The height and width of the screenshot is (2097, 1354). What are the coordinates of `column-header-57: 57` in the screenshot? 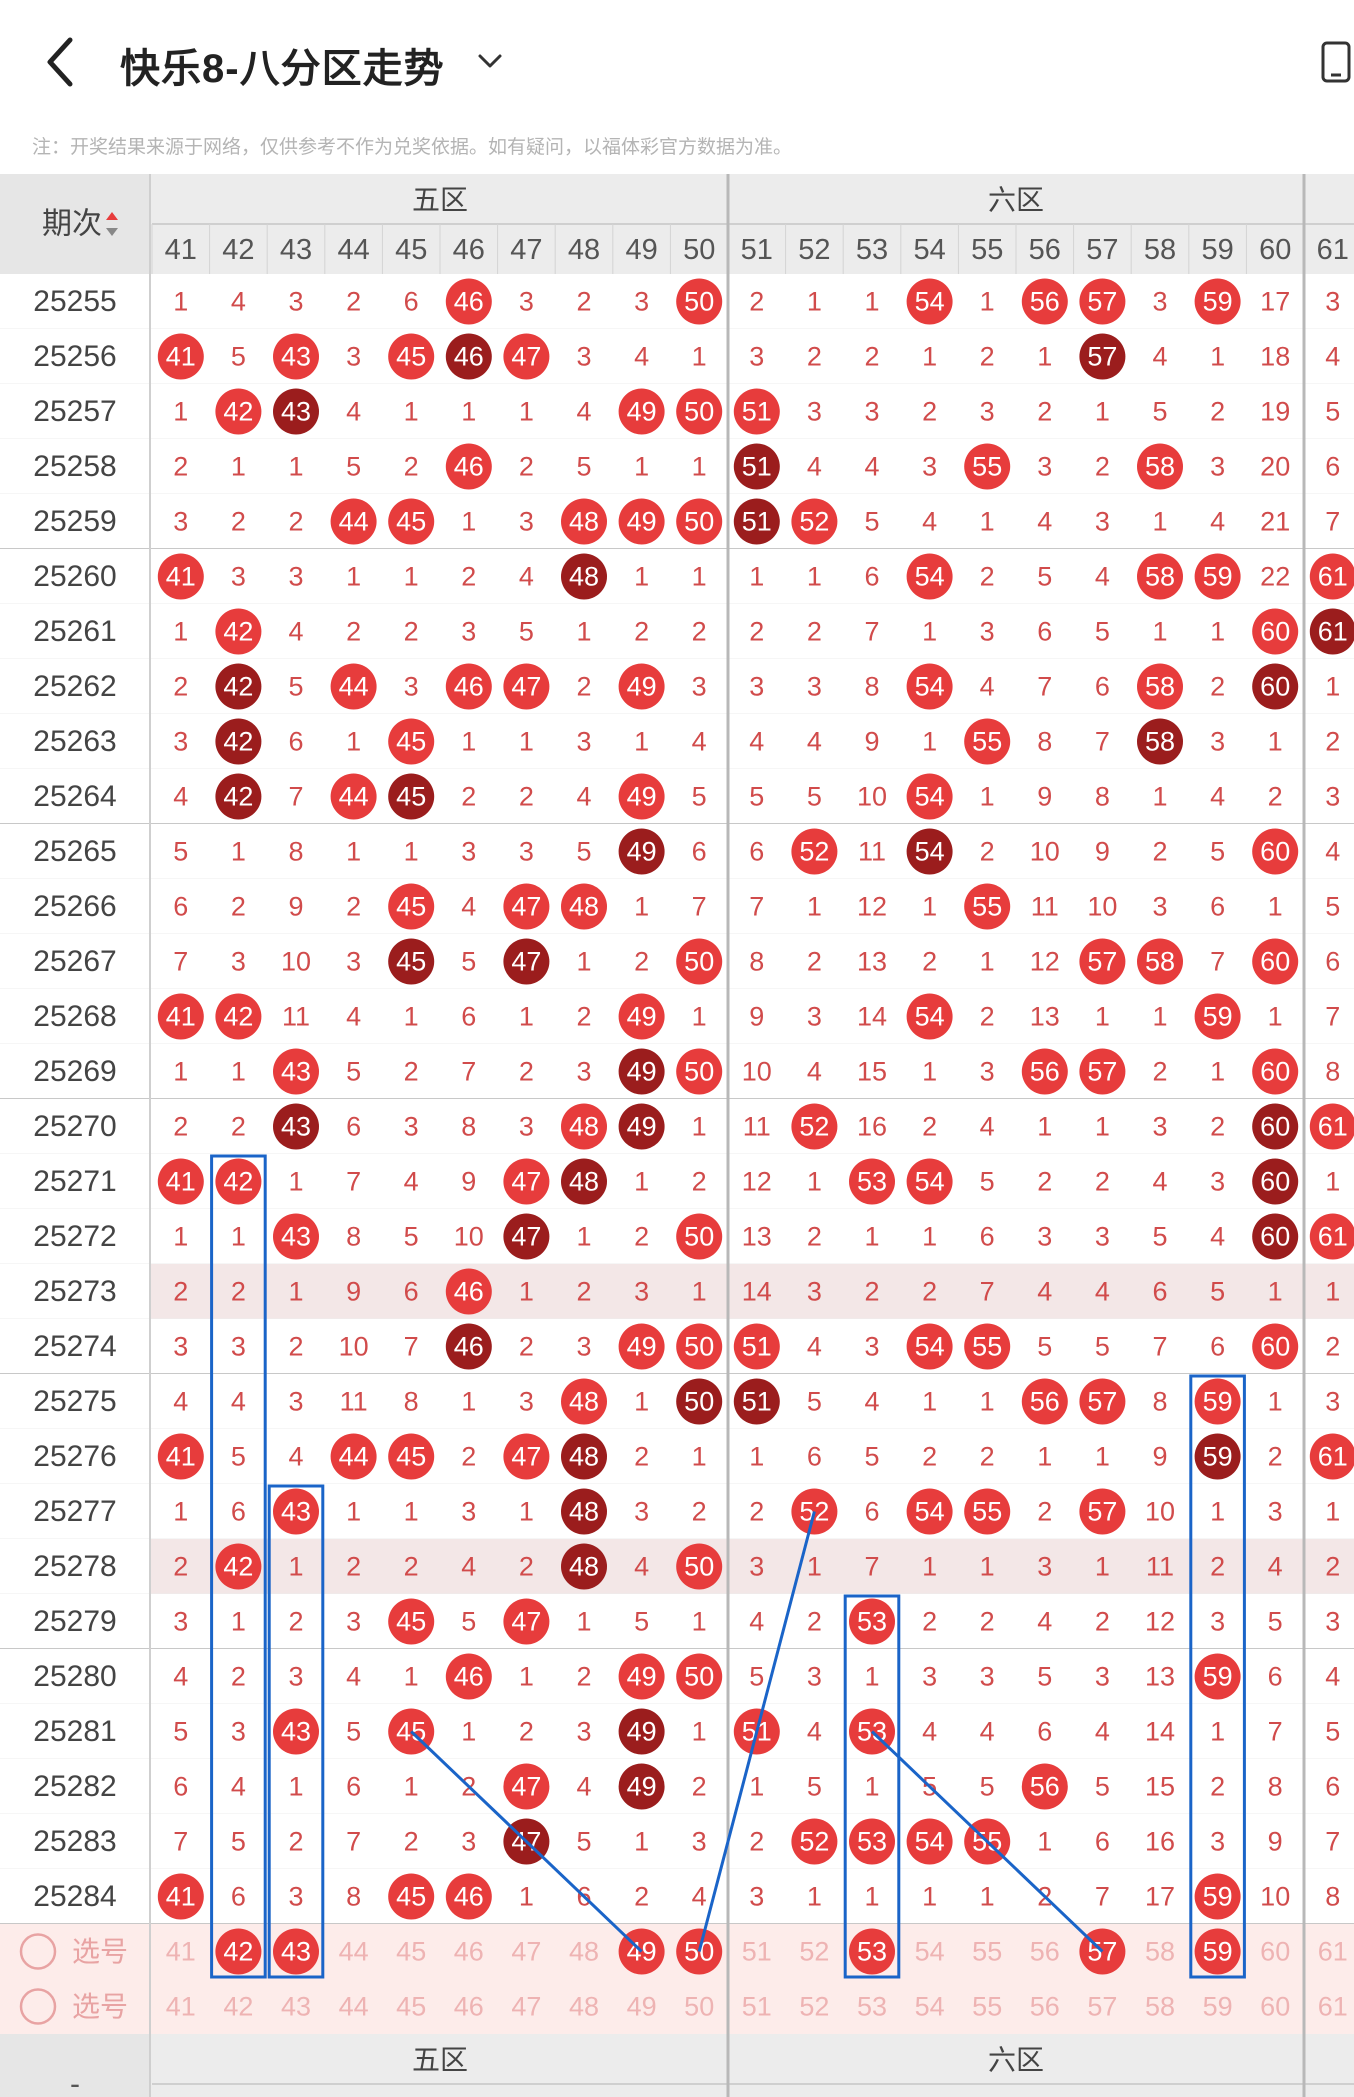 It's located at (1102, 250).